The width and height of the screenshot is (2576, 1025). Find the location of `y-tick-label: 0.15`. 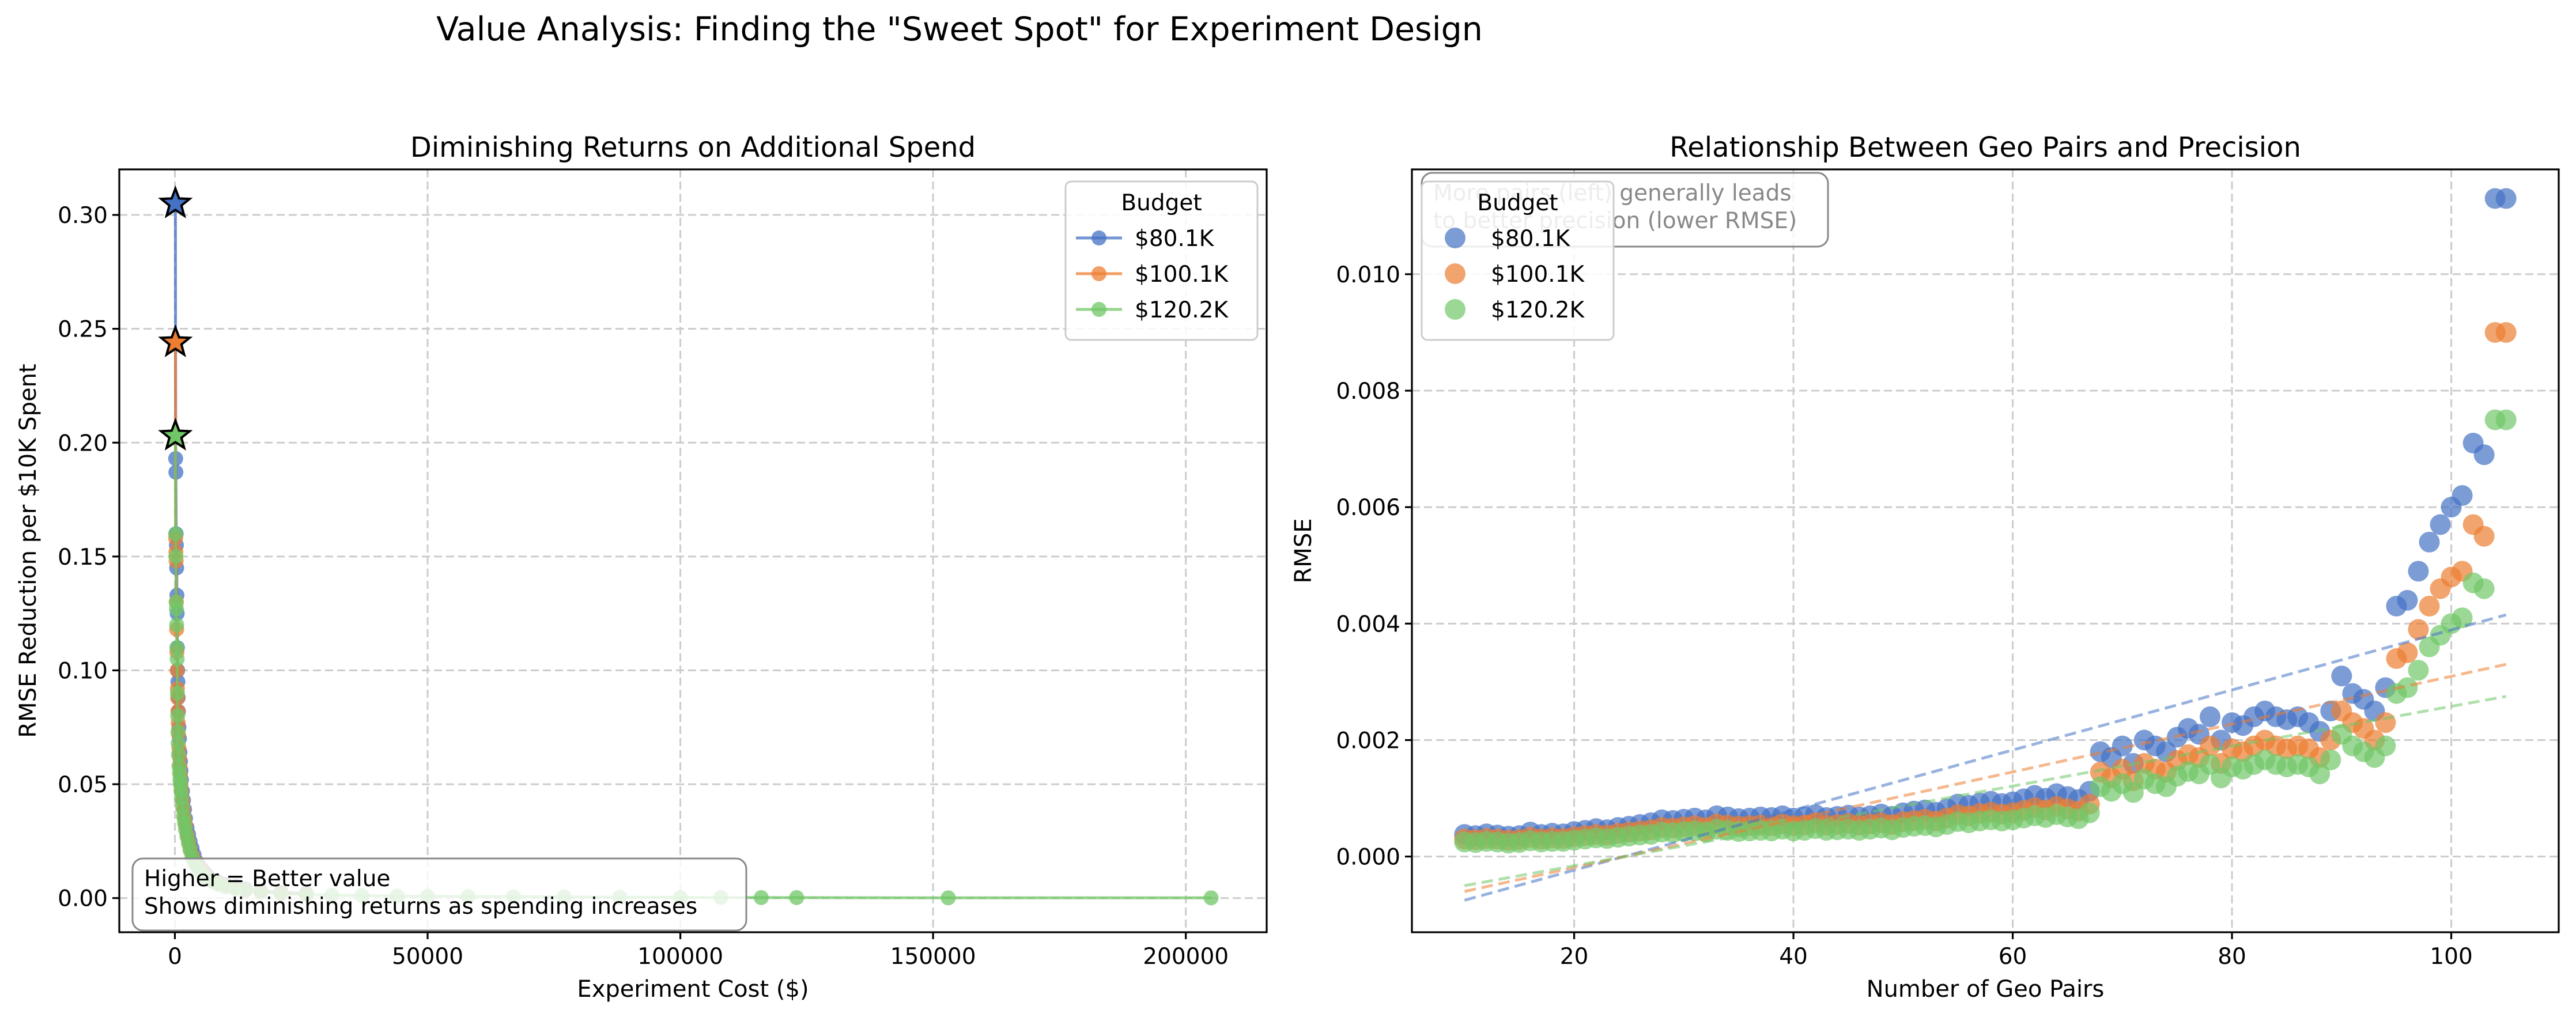

y-tick-label: 0.15 is located at coordinates (83, 557).